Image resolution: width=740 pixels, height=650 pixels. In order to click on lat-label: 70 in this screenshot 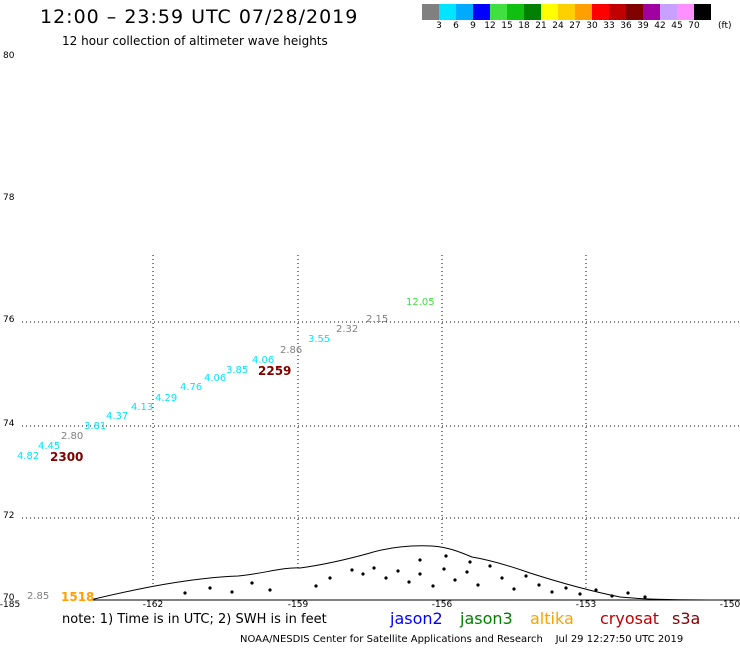, I will do `click(9, 598)`.